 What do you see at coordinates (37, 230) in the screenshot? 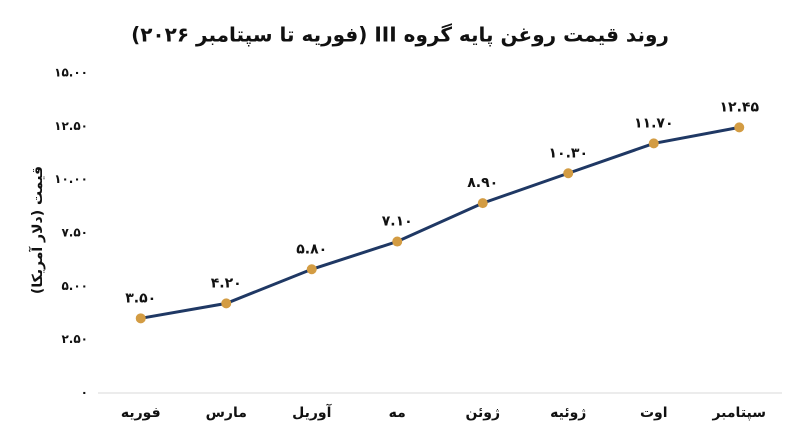
I see `y-axis-label: قیمت (دلار آمریکا)` at bounding box center [37, 230].